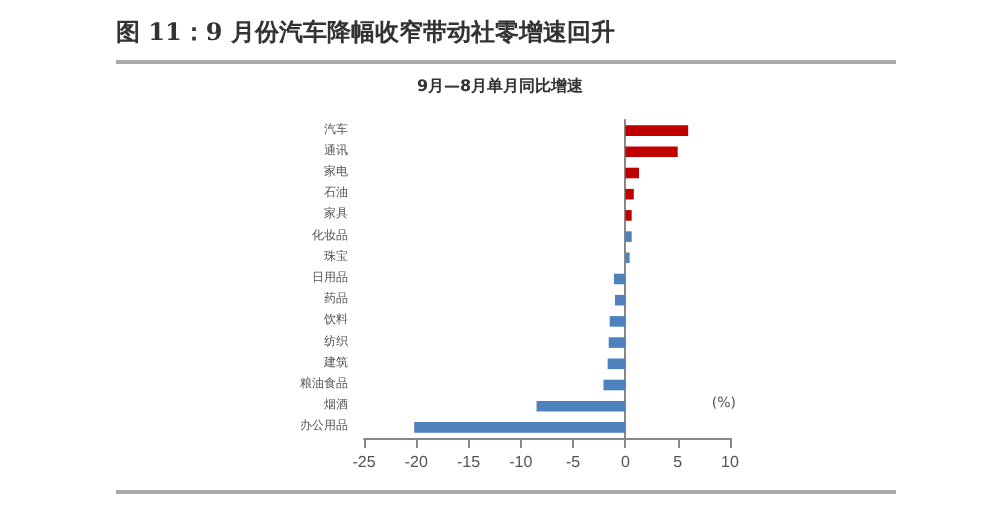 This screenshot has width=1000, height=528. What do you see at coordinates (364, 462) in the screenshot?
I see `x-tick-label: -25` at bounding box center [364, 462].